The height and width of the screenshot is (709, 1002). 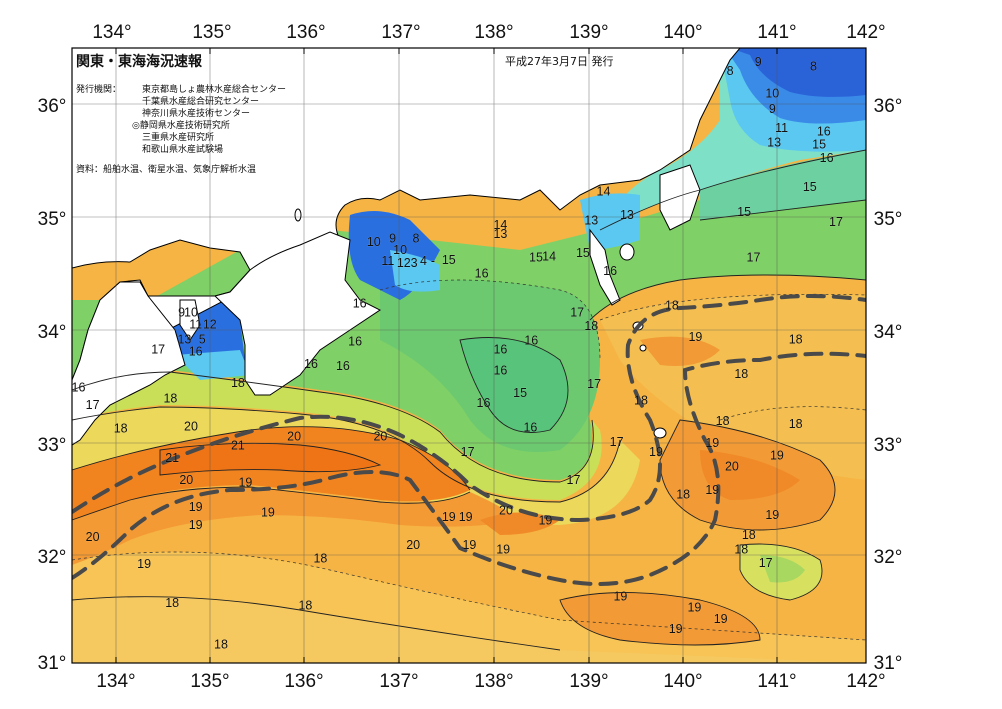 What do you see at coordinates (776, 32) in the screenshot?
I see `lon-label-top: 141°` at bounding box center [776, 32].